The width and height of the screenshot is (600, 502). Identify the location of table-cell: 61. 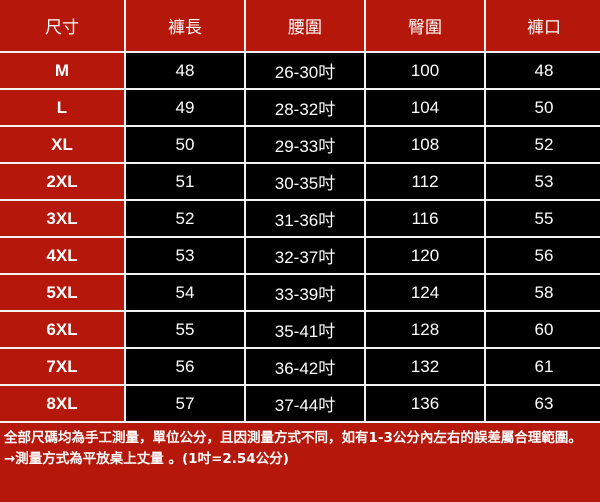
(543, 366).